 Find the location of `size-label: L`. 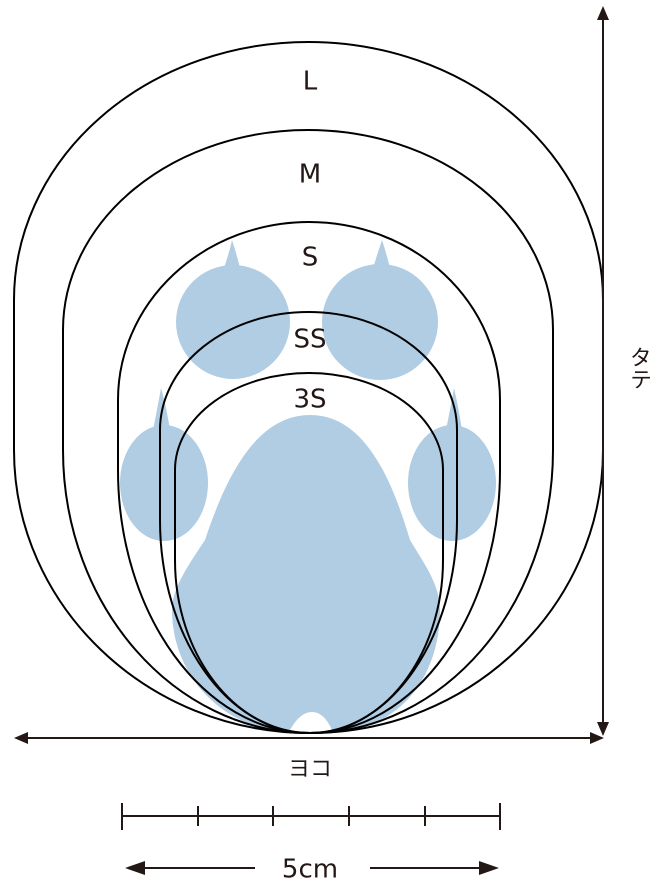

size-label: L is located at coordinates (310, 82).